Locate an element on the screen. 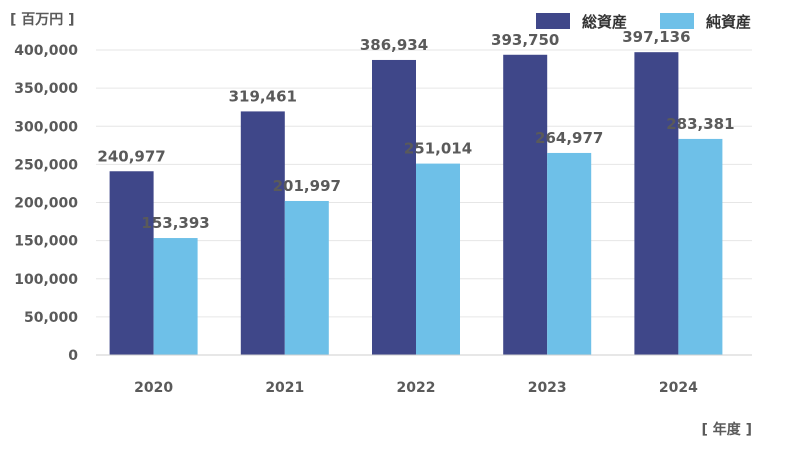  data-label: 397,136 is located at coordinates (656, 37).